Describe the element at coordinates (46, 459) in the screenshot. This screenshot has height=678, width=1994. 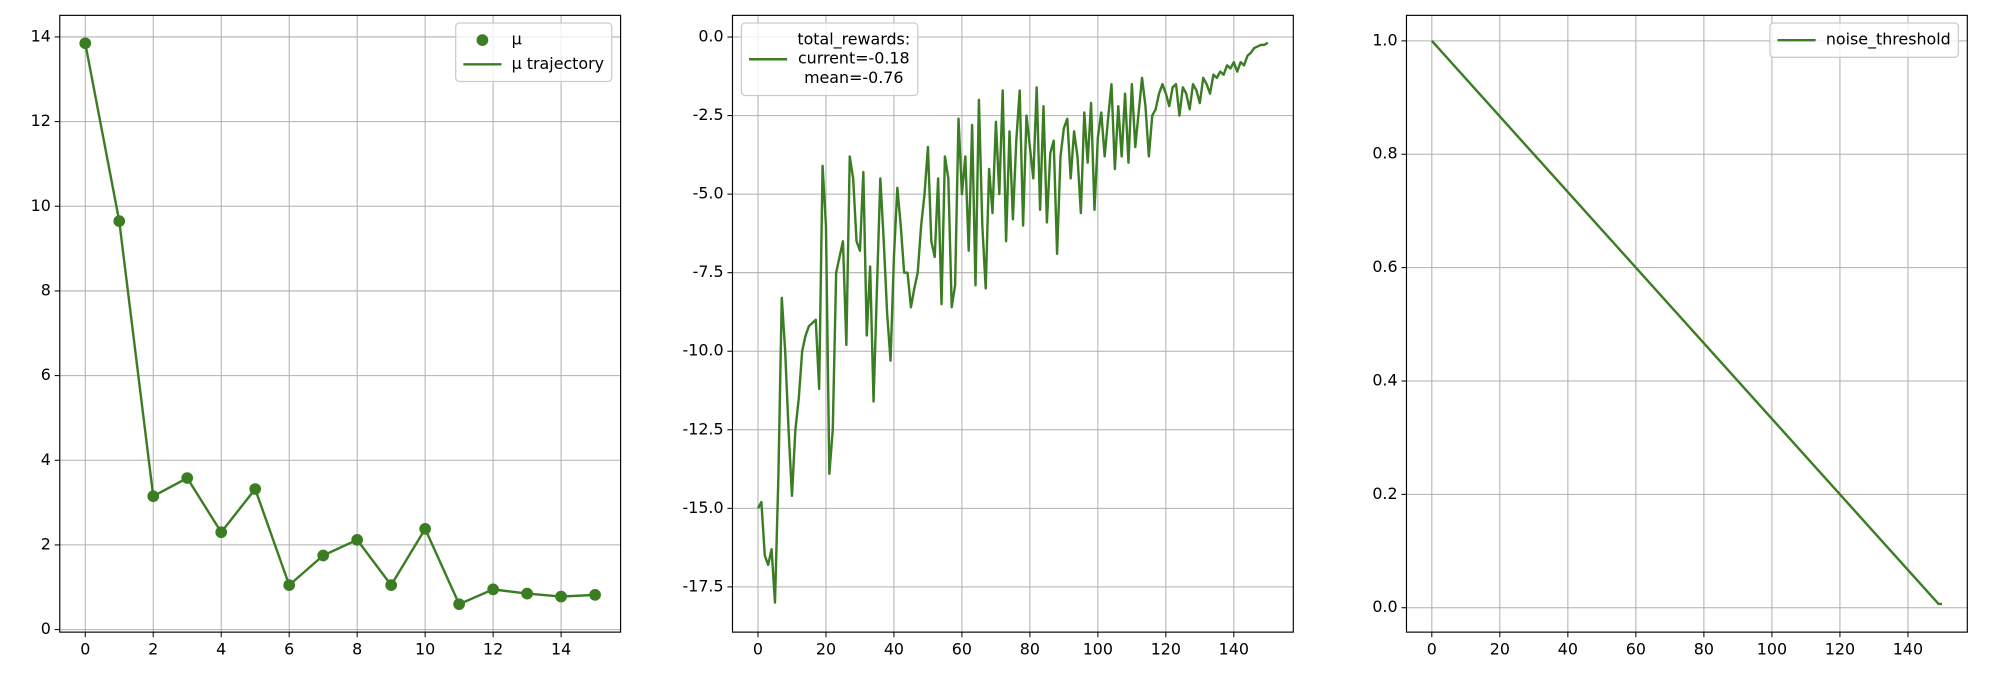
I see `y-tick-label: 4` at that location.